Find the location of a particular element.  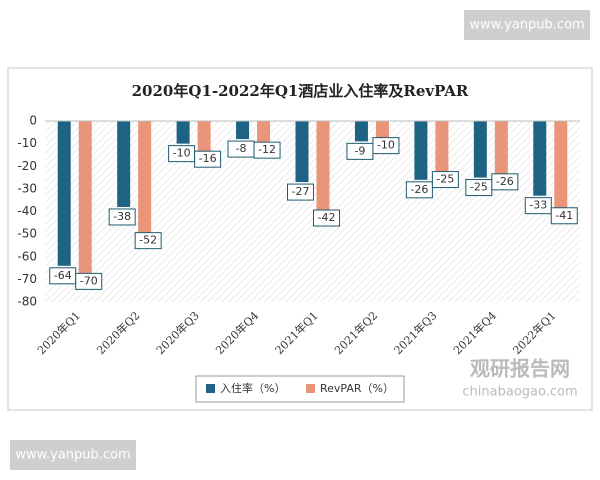

data-label: -52 is located at coordinates (148, 240).